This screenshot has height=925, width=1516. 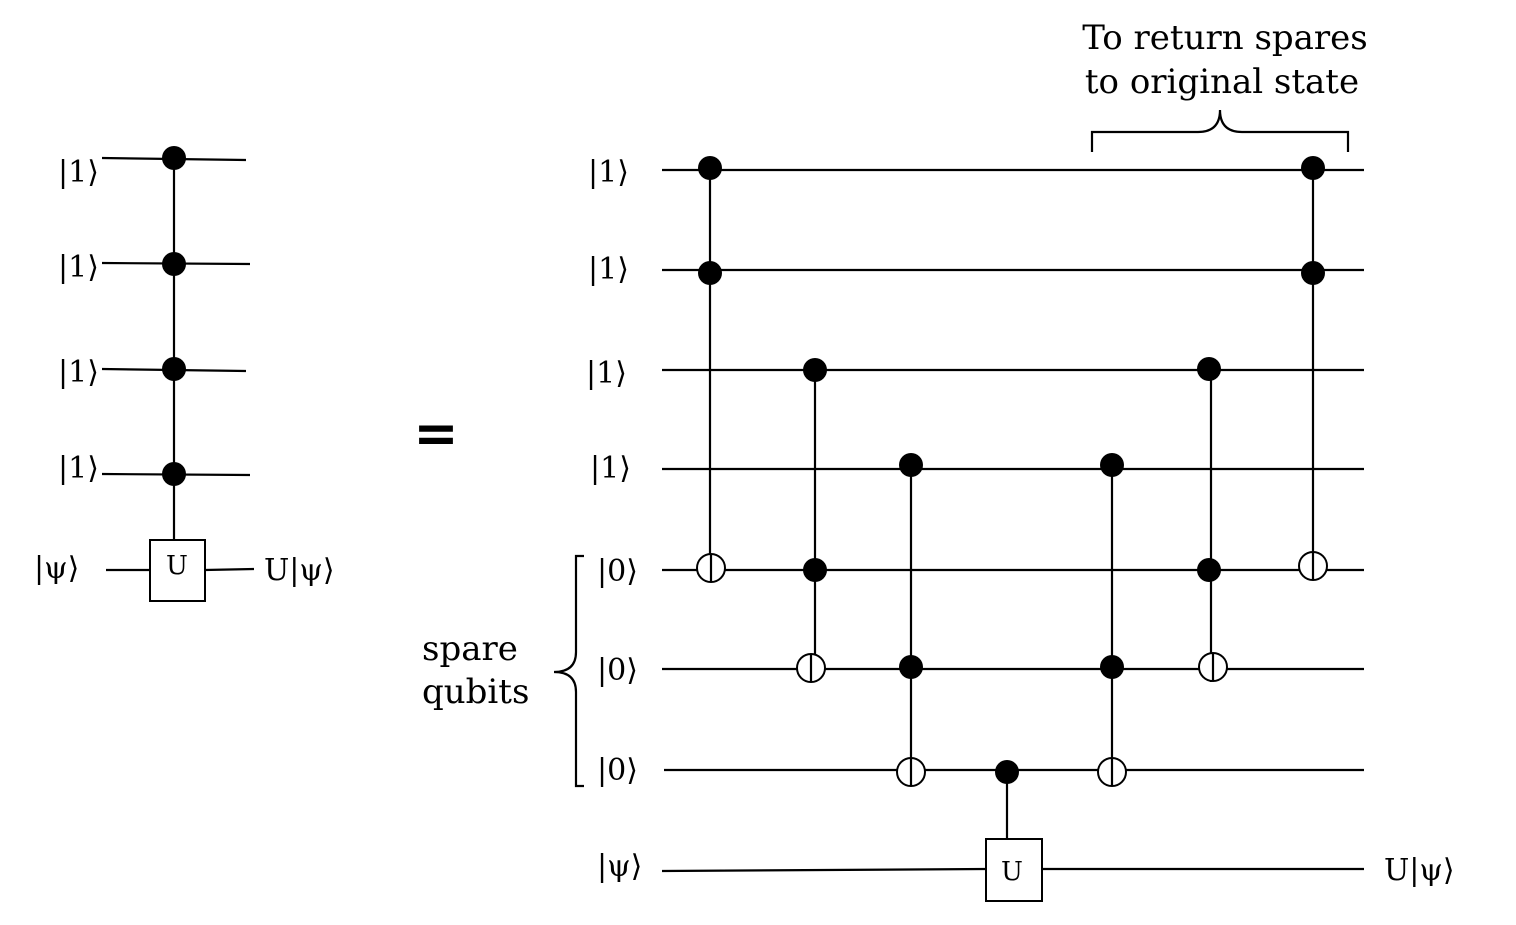 What do you see at coordinates (606, 373) in the screenshot?
I see `qubit-label-3: |1⟩` at bounding box center [606, 373].